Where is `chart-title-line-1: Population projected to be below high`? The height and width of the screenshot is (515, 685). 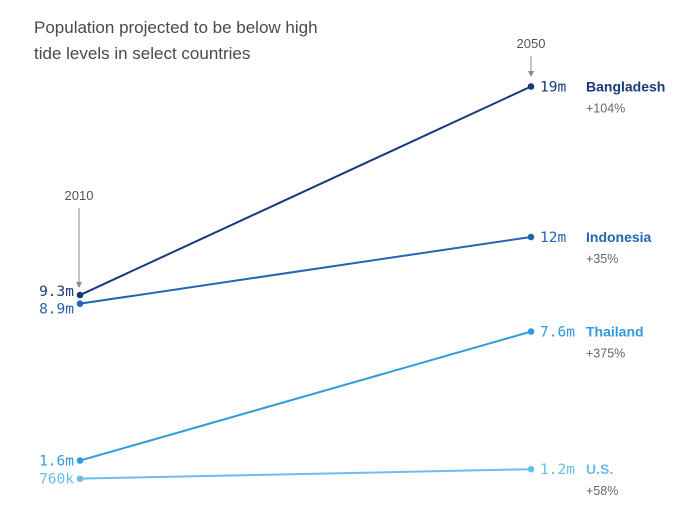
chart-title-line-1: Population projected to be below high is located at coordinates (176, 27).